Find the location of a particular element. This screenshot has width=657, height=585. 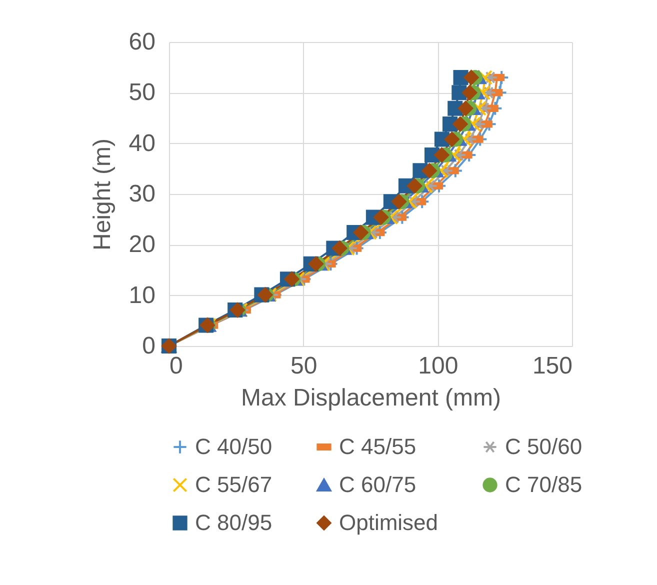

legend-label: C 55/67 is located at coordinates (233, 484).